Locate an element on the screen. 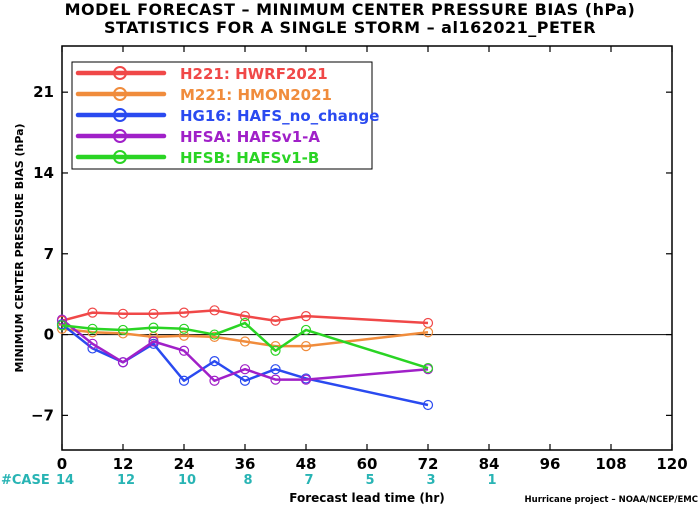  x-axis-label: Forecast lead time (hr) is located at coordinates (367, 498).